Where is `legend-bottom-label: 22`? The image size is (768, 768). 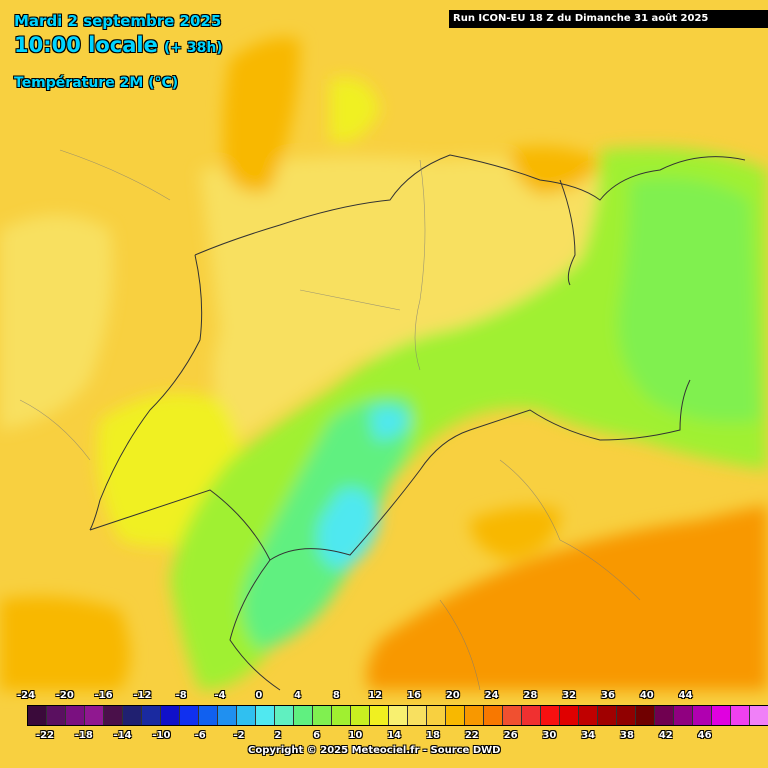 legend-bottom-label: 22 is located at coordinates (471, 735).